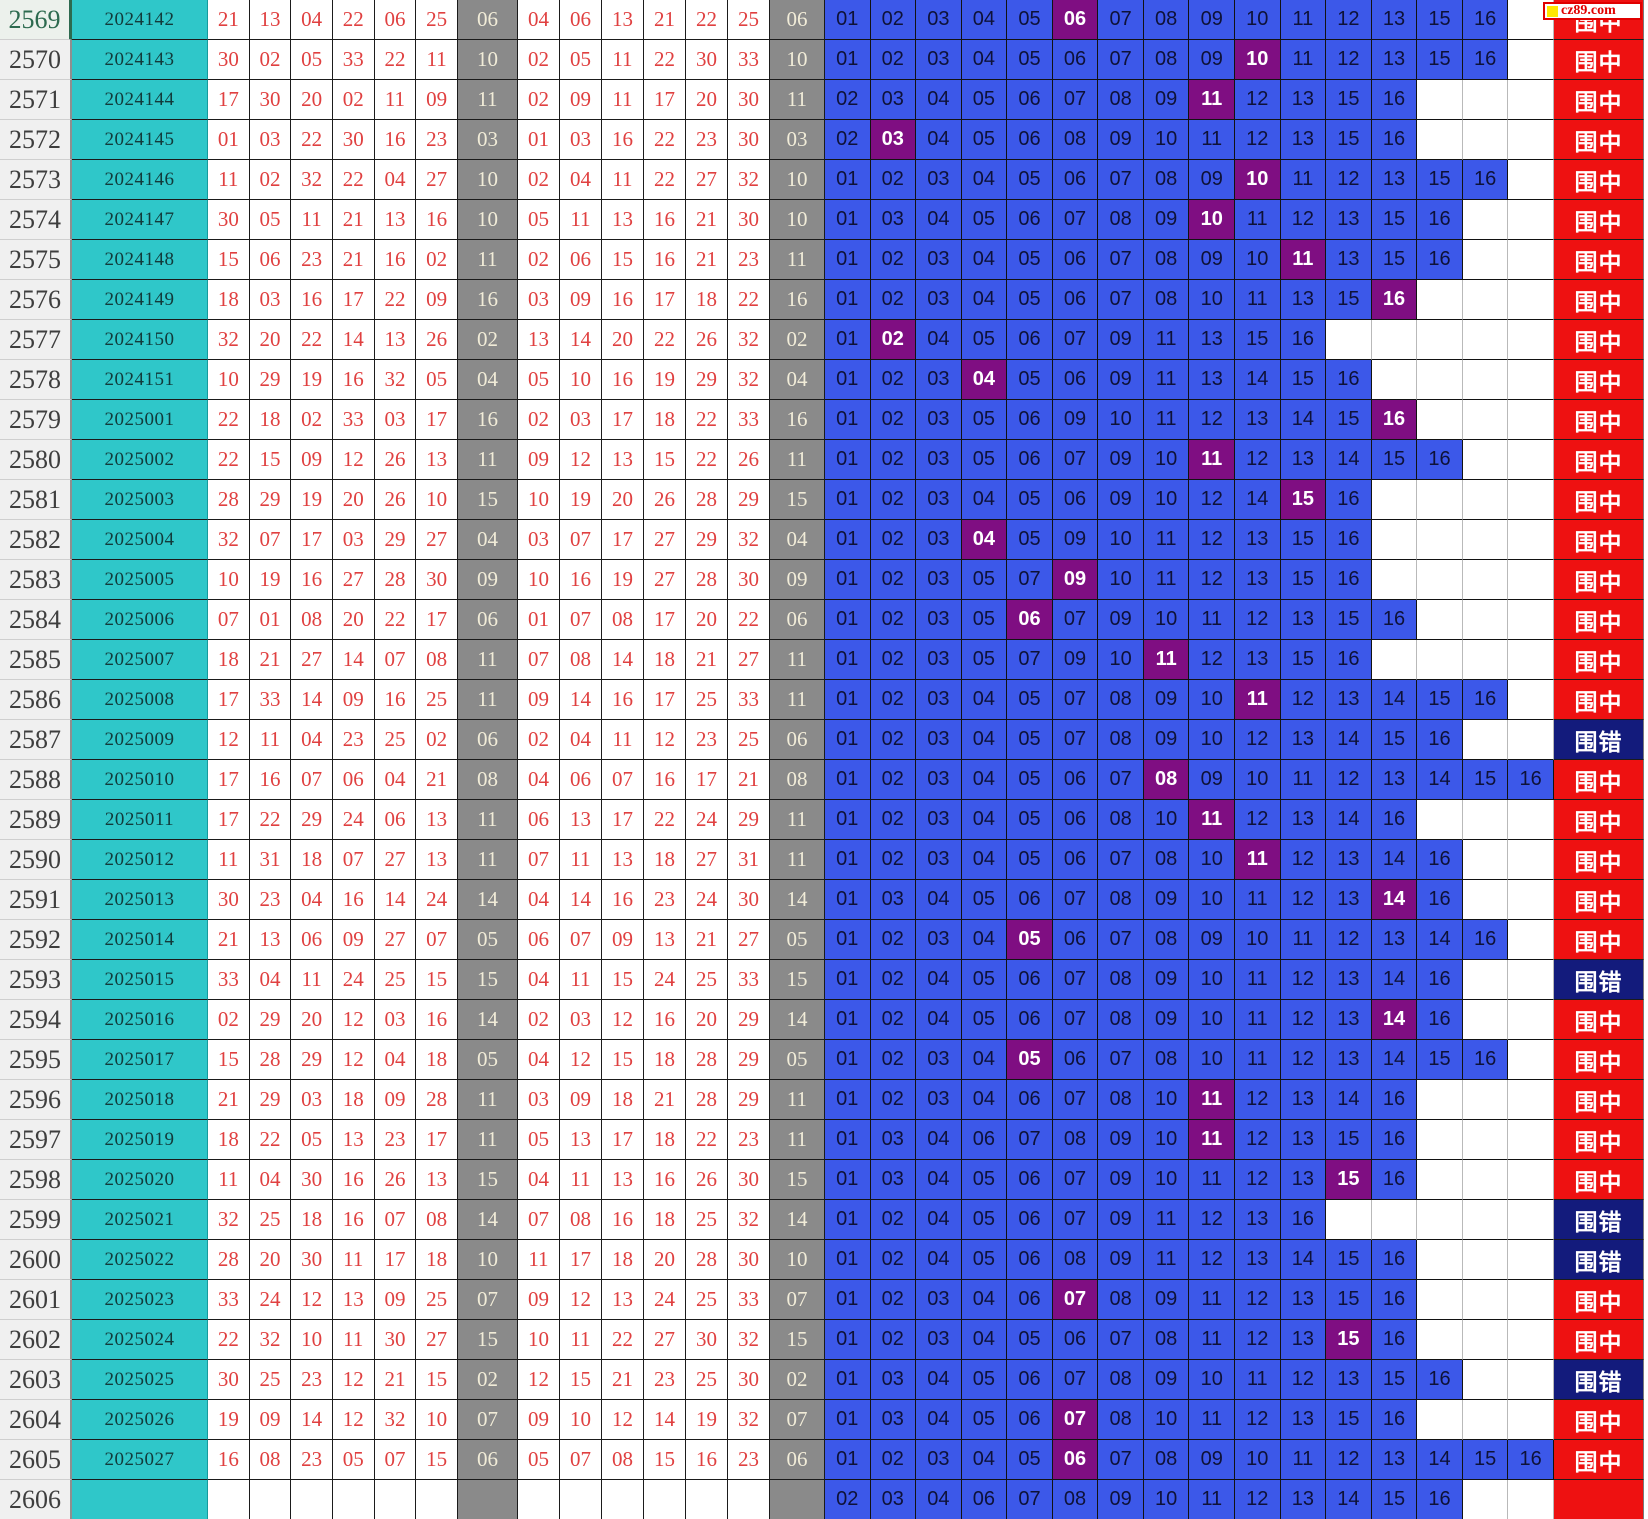 Image resolution: width=1648 pixels, height=1519 pixels. I want to click on result-badge: 围错, so click(1598, 1380).